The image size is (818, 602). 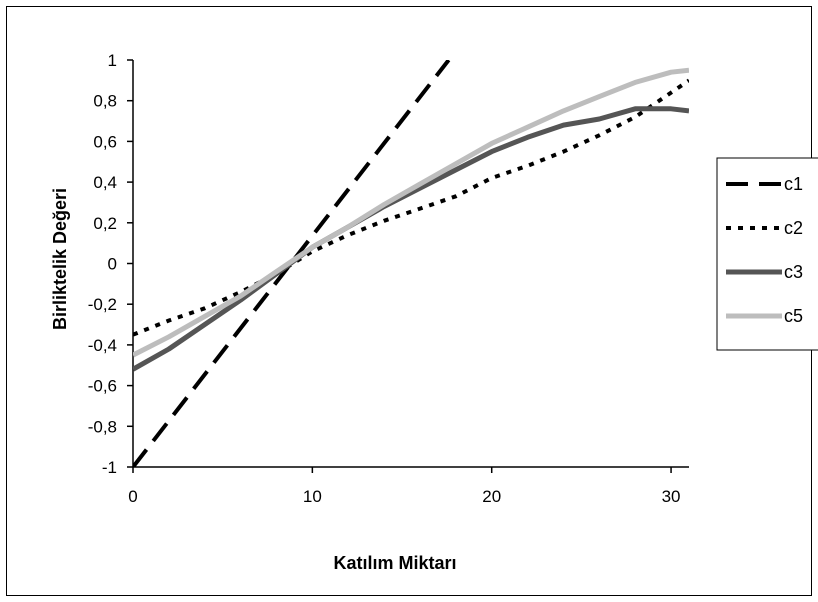 What do you see at coordinates (102, 304) in the screenshot?
I see `y-tick-label: -0,2` at bounding box center [102, 304].